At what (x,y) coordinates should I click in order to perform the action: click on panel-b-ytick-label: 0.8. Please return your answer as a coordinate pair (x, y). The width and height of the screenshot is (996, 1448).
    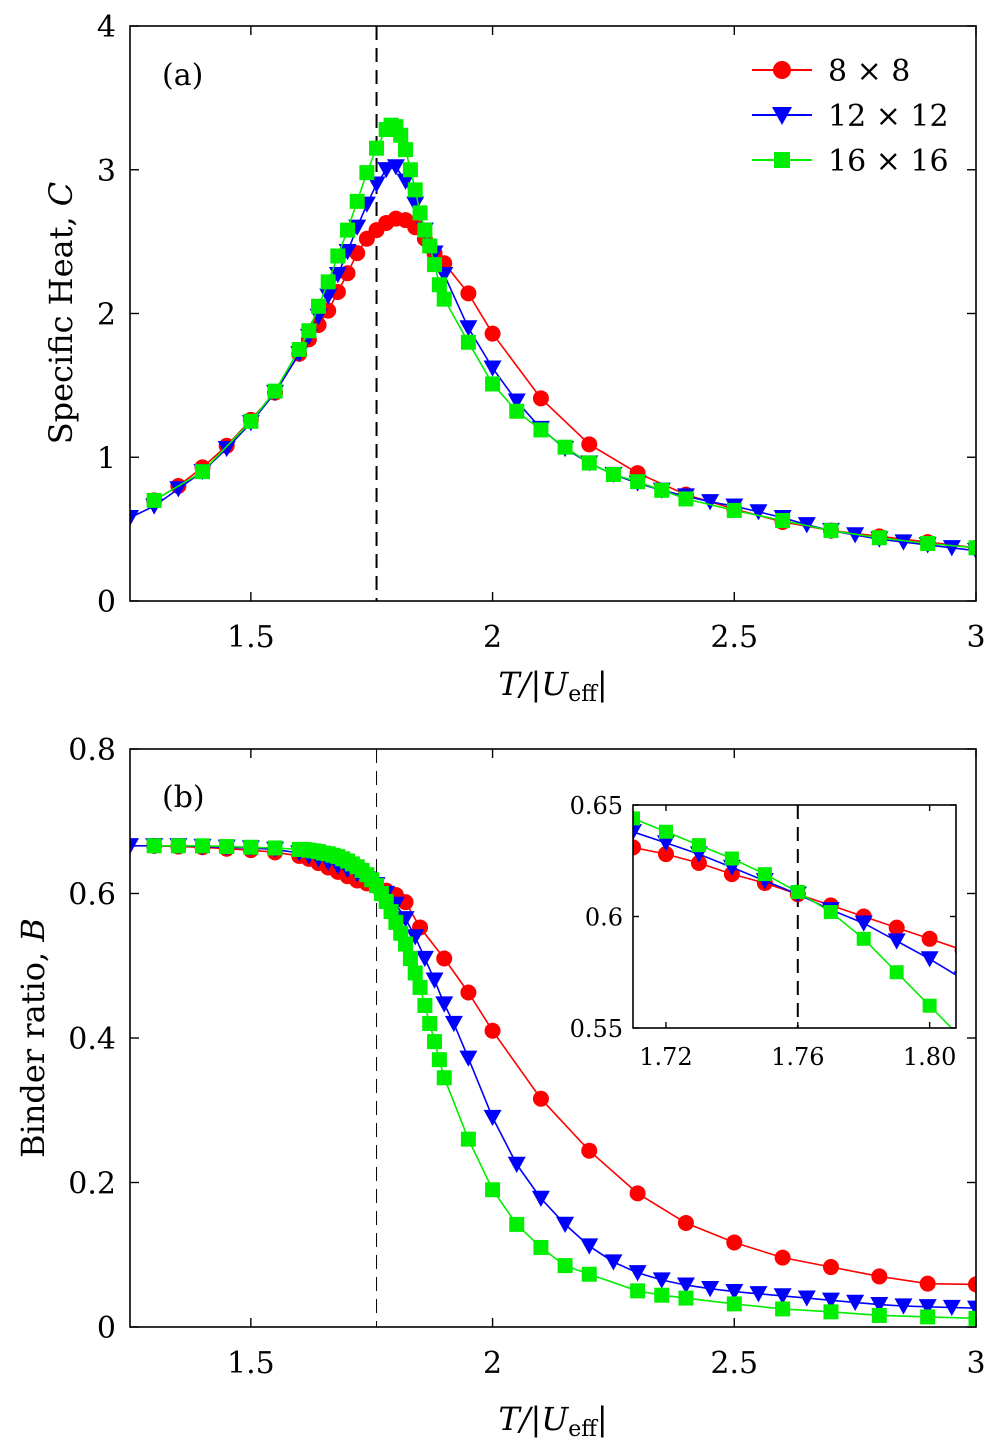
    Looking at the image, I should click on (92, 750).